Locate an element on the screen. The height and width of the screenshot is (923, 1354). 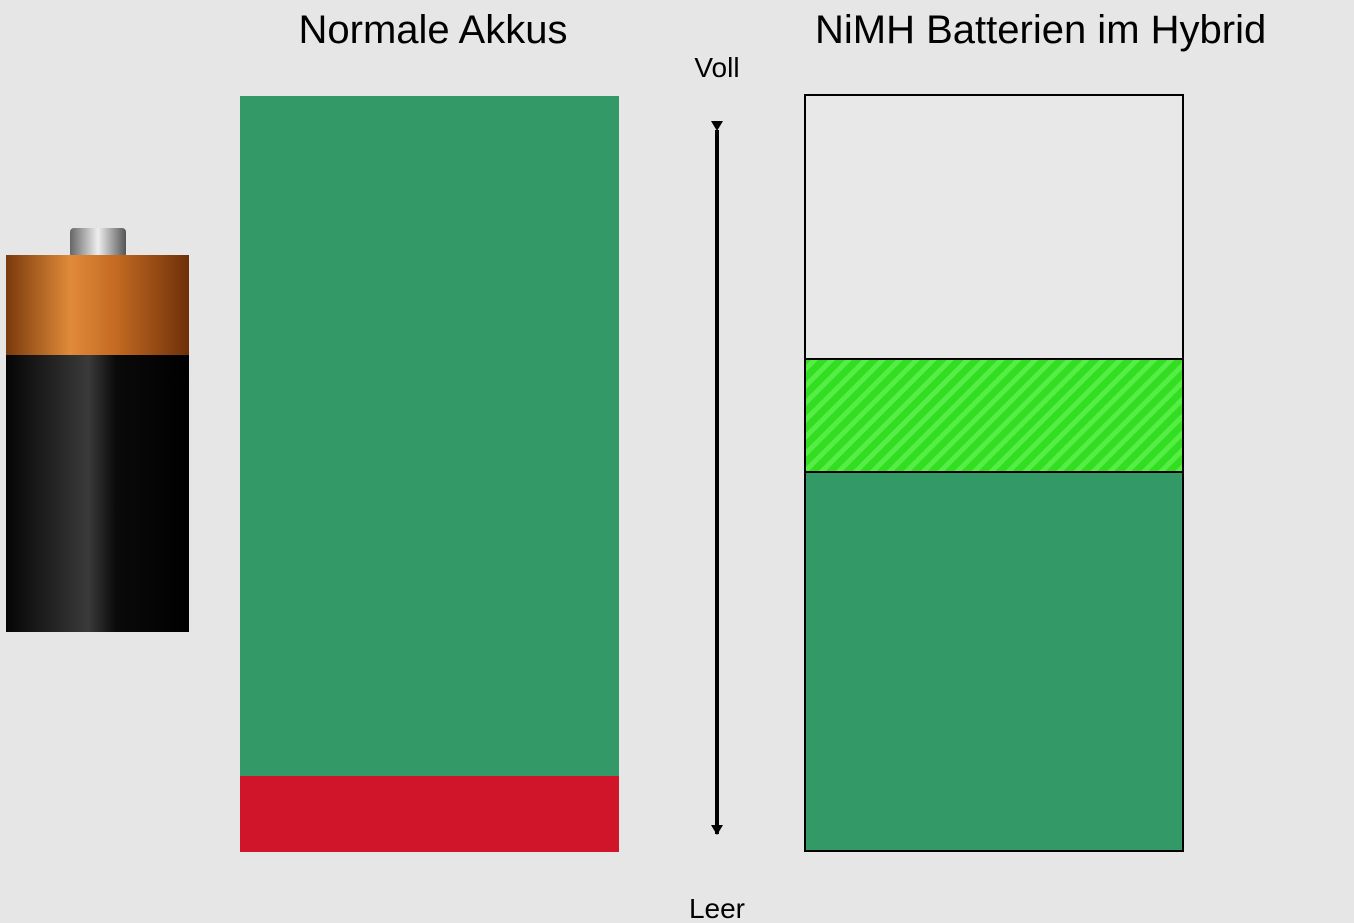
right-title: NiMH Batterien im Hybrid is located at coordinates (1040, 30).